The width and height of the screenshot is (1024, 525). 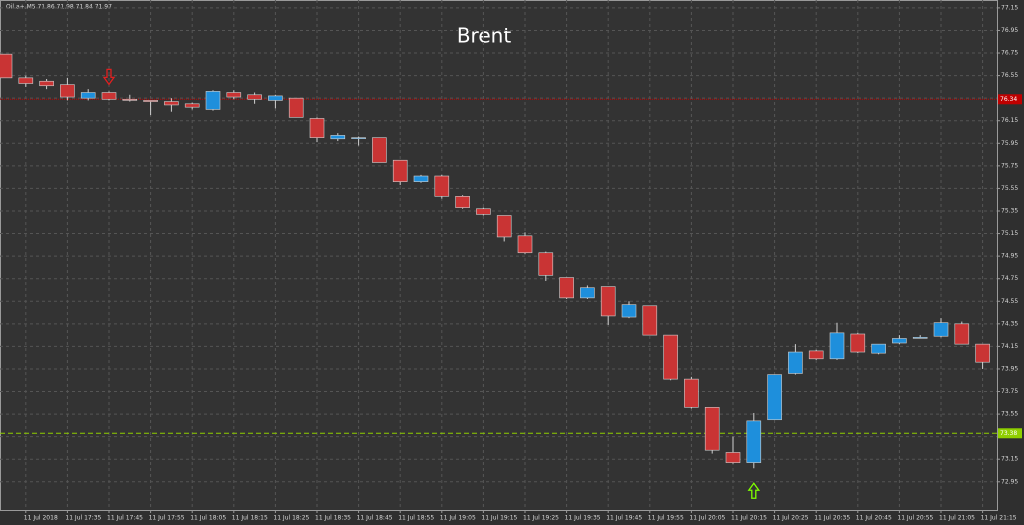 What do you see at coordinates (1009, 165) in the screenshot?
I see `y-tick-label: 75.75` at bounding box center [1009, 165].